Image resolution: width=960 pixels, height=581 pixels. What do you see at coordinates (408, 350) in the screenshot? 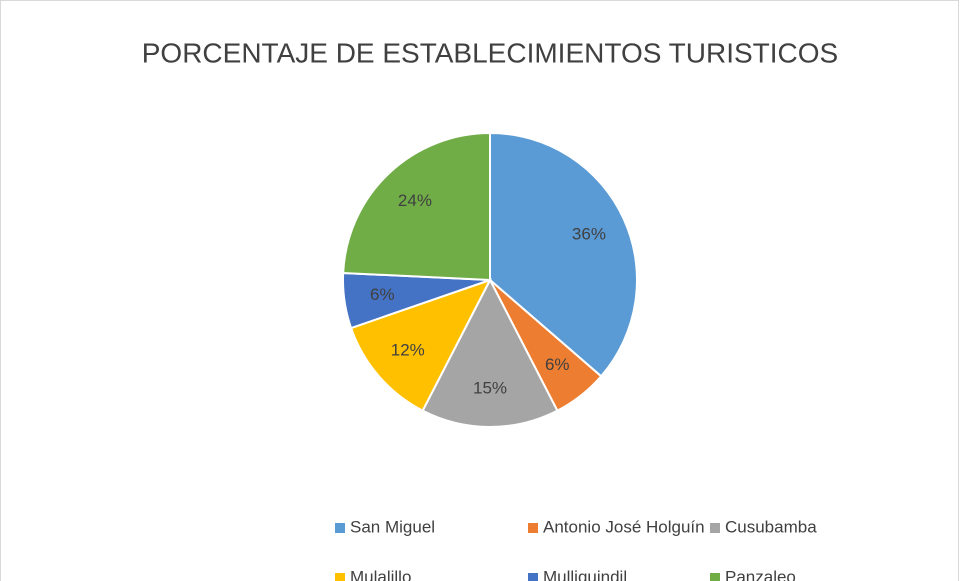
I see `data-label: 12%` at bounding box center [408, 350].